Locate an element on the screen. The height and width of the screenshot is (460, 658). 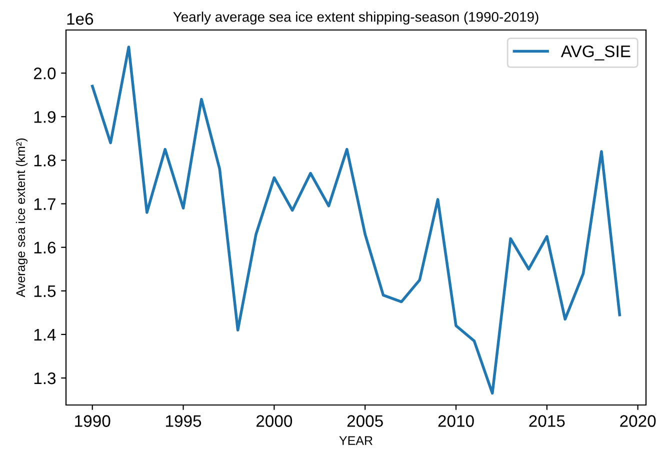
x-tick-label: 1990 is located at coordinates (92, 421).